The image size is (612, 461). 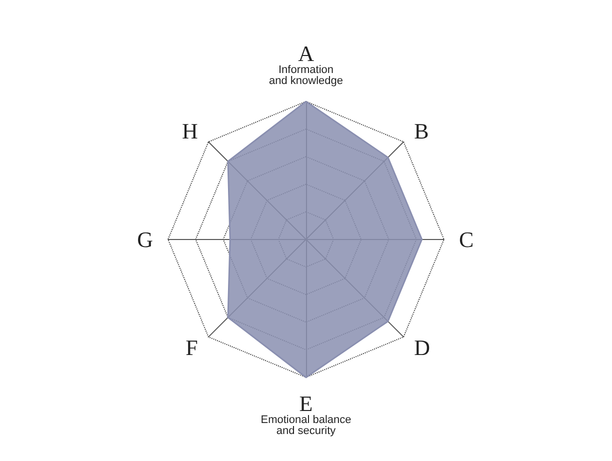 What do you see at coordinates (421, 131) in the screenshot?
I see `spoke-label: B` at bounding box center [421, 131].